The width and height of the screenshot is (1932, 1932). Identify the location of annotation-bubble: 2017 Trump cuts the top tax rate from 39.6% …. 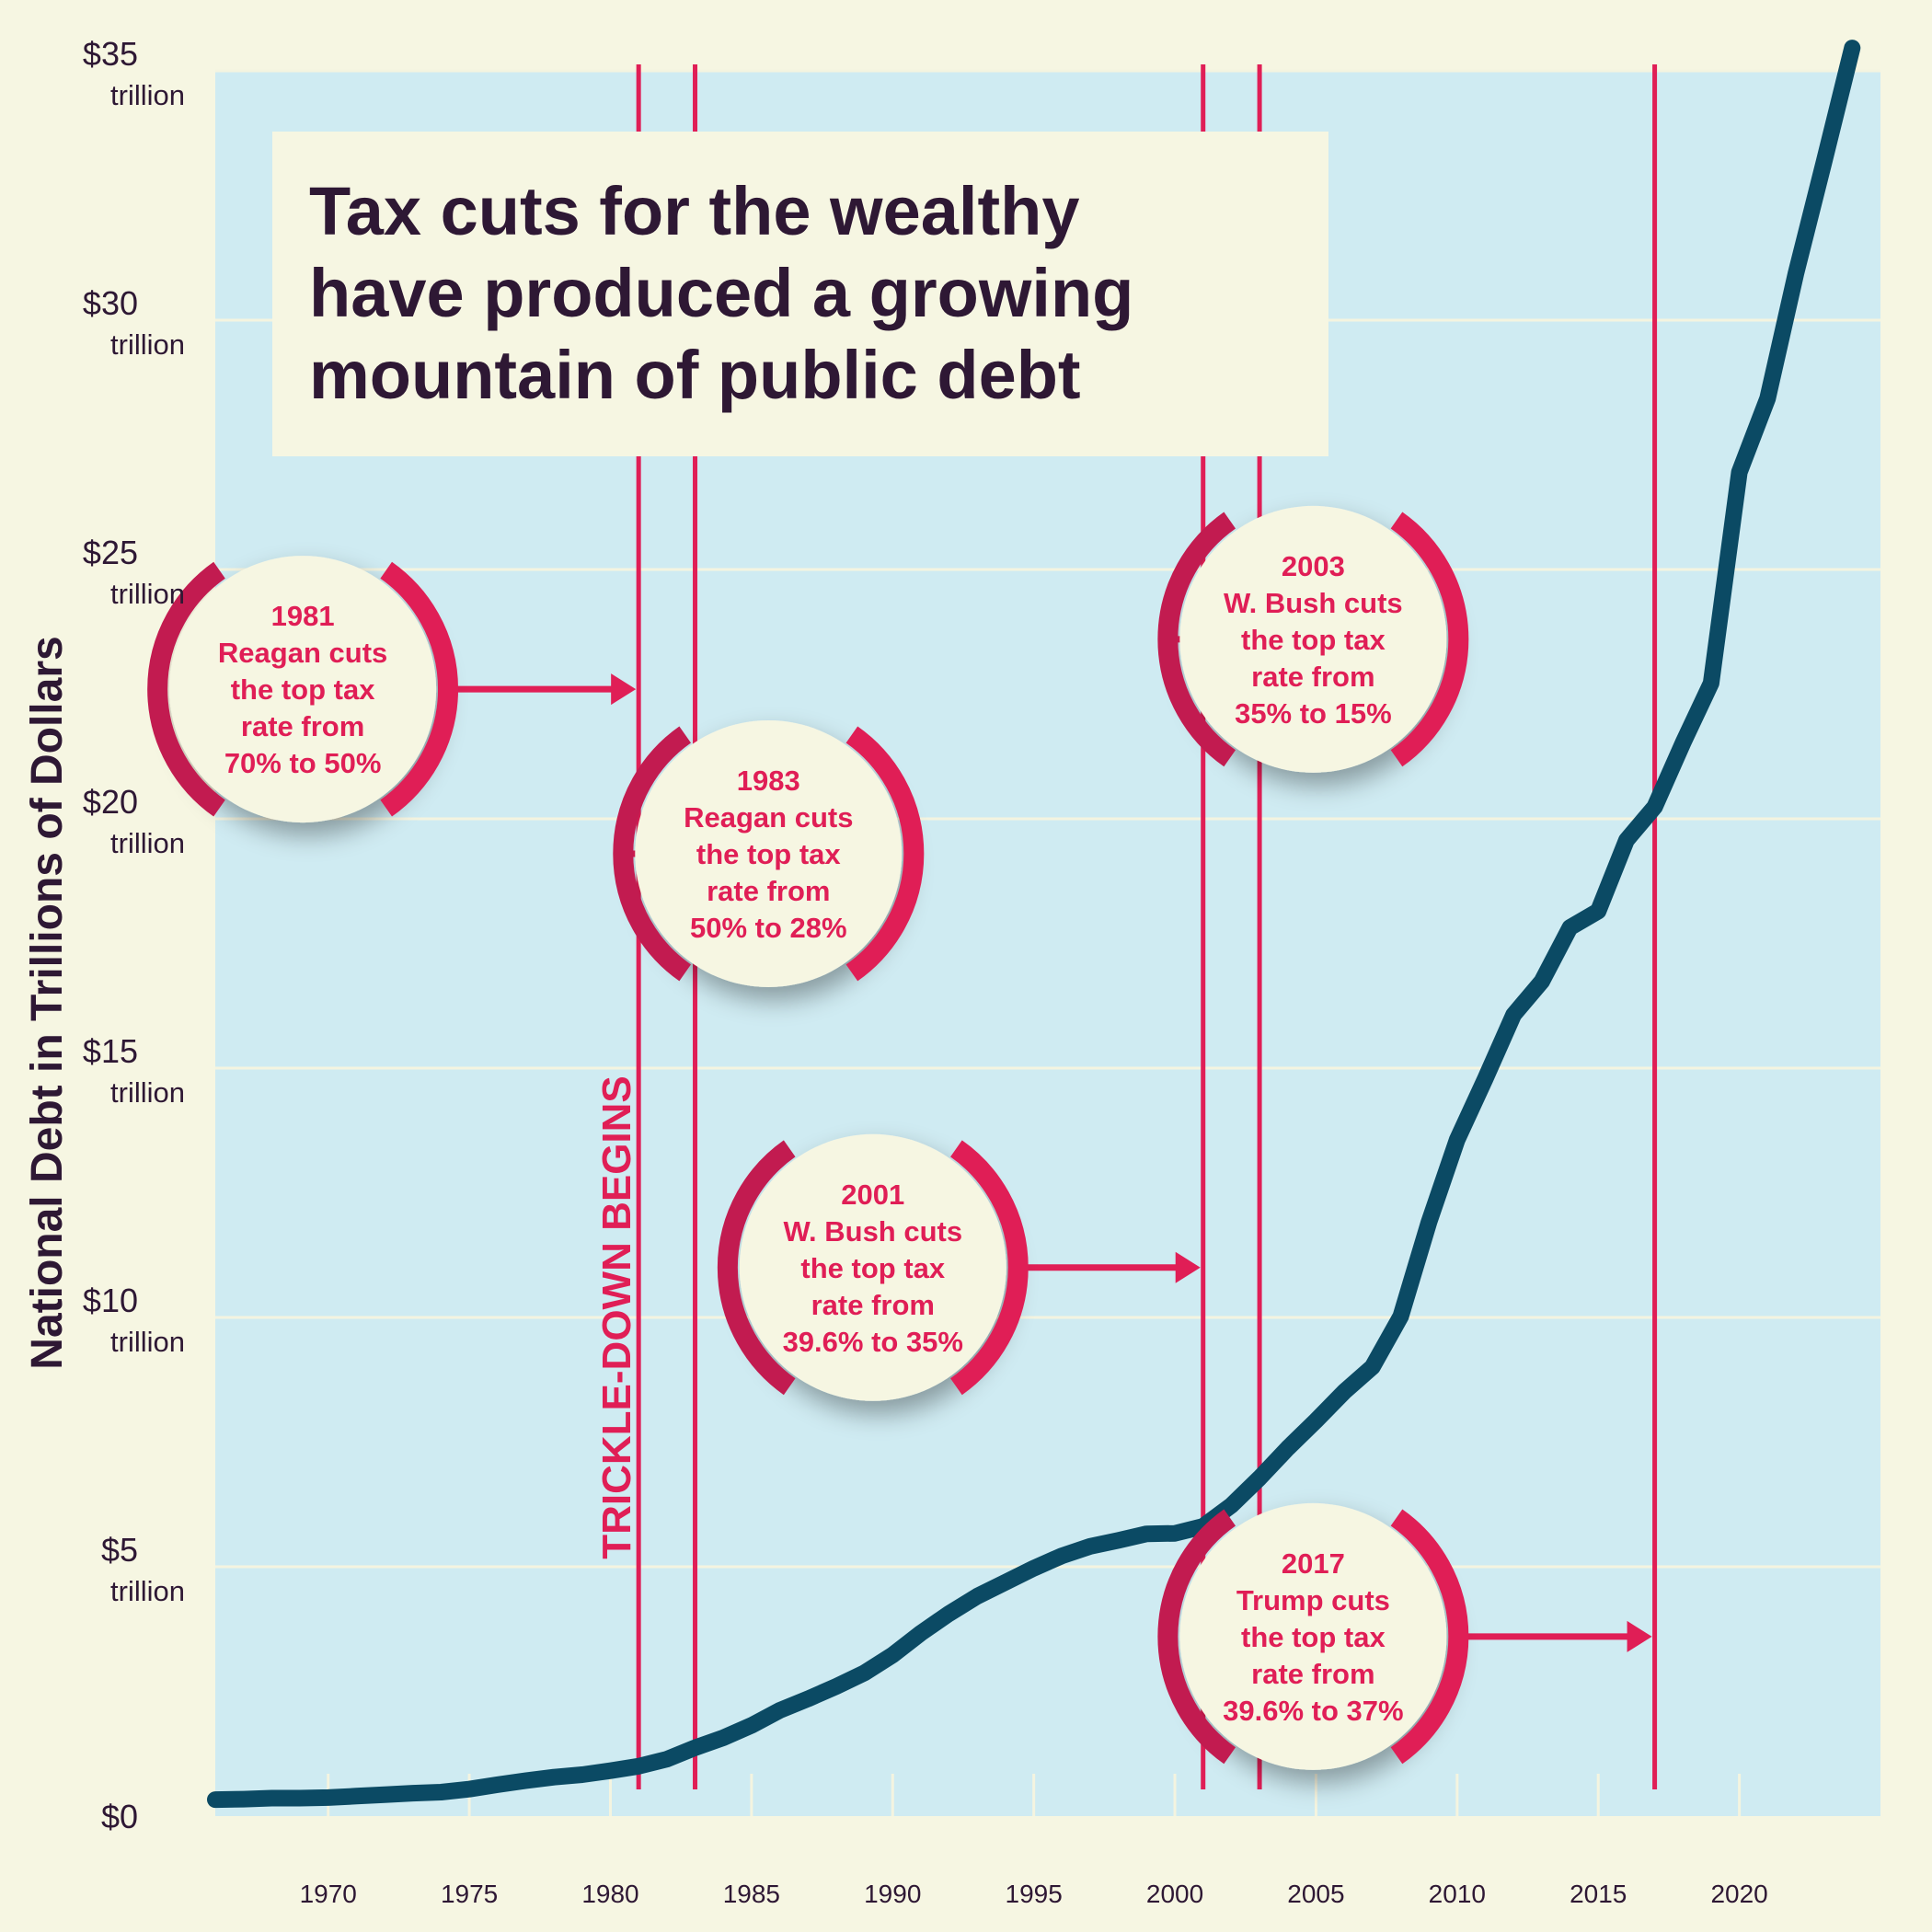
(1404, 1636).